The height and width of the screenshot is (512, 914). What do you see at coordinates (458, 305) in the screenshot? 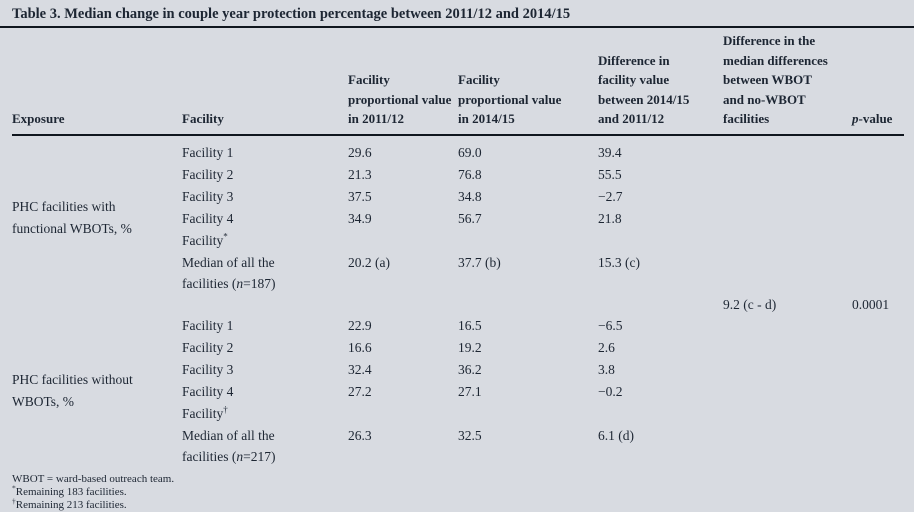
I see `summary-row: 9.2 (c - d) 0.0001` at bounding box center [458, 305].